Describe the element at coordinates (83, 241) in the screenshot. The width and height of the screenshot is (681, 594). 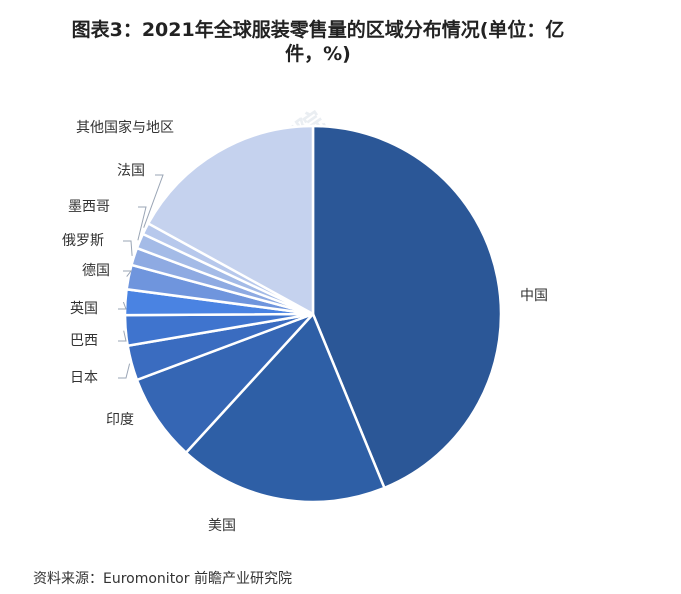
I see `slice-label-7: 俄罗斯` at that location.